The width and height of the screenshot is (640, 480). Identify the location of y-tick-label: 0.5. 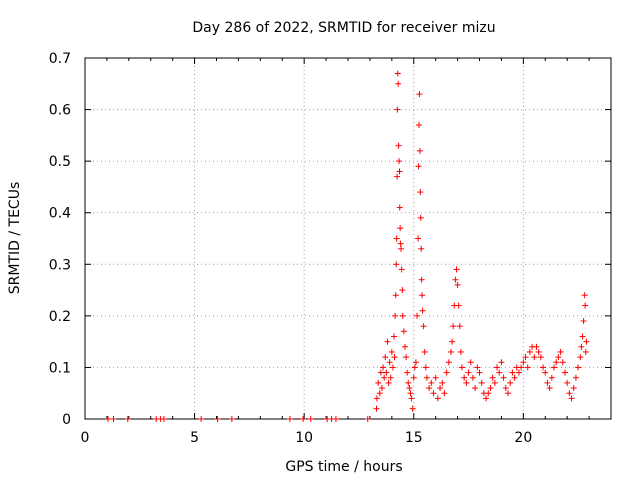
(60, 162).